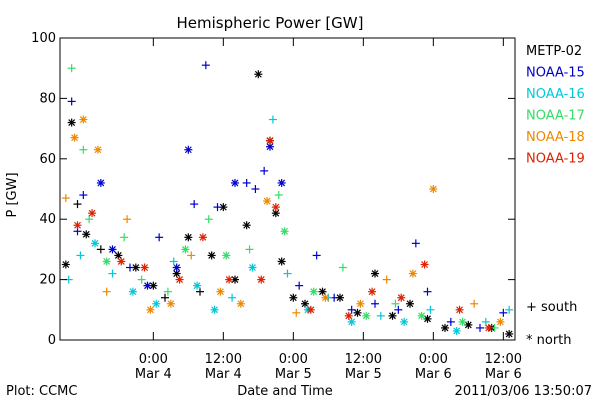 This screenshot has width=600, height=400. I want to click on y-tick-label: 80, so click(47, 98).